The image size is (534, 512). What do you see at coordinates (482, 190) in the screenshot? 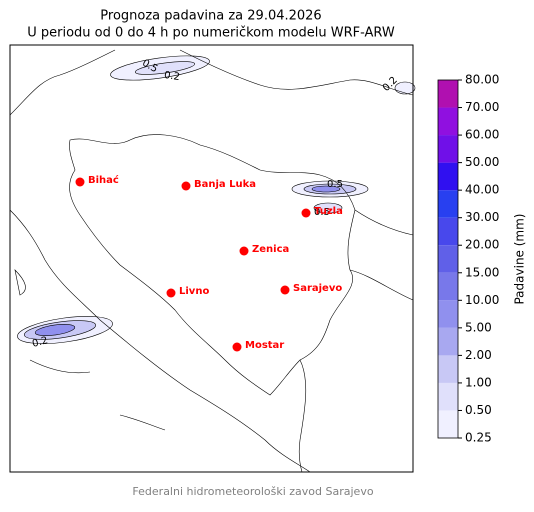
I see `colorbar-tick-label: 40.00` at bounding box center [482, 190].